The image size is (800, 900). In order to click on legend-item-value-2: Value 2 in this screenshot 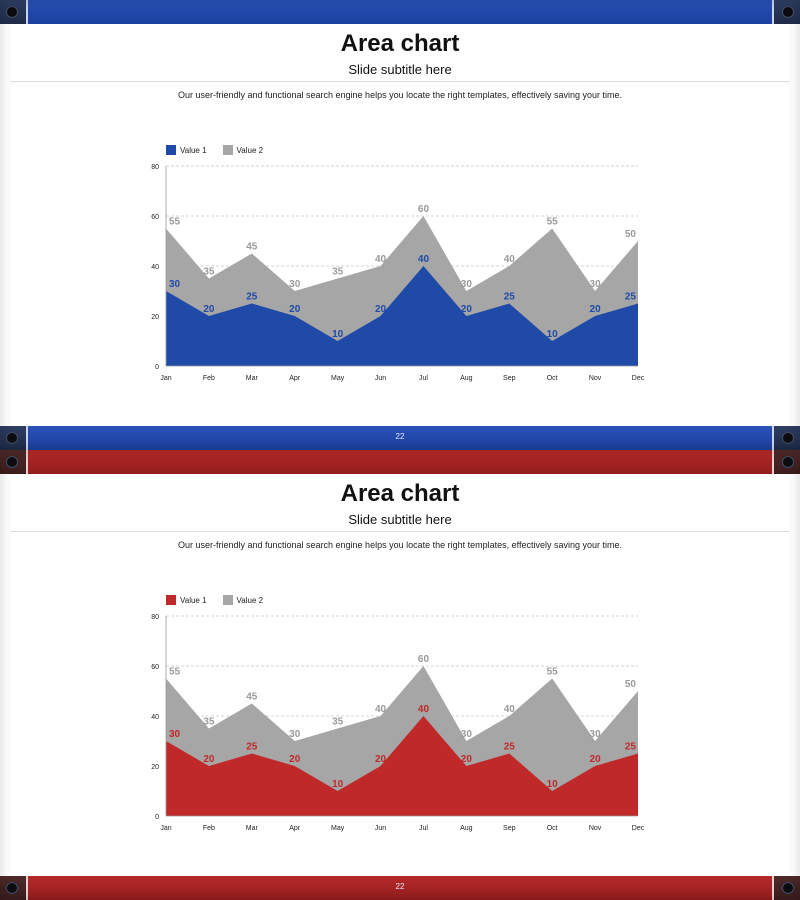, I will do `click(242, 600)`.